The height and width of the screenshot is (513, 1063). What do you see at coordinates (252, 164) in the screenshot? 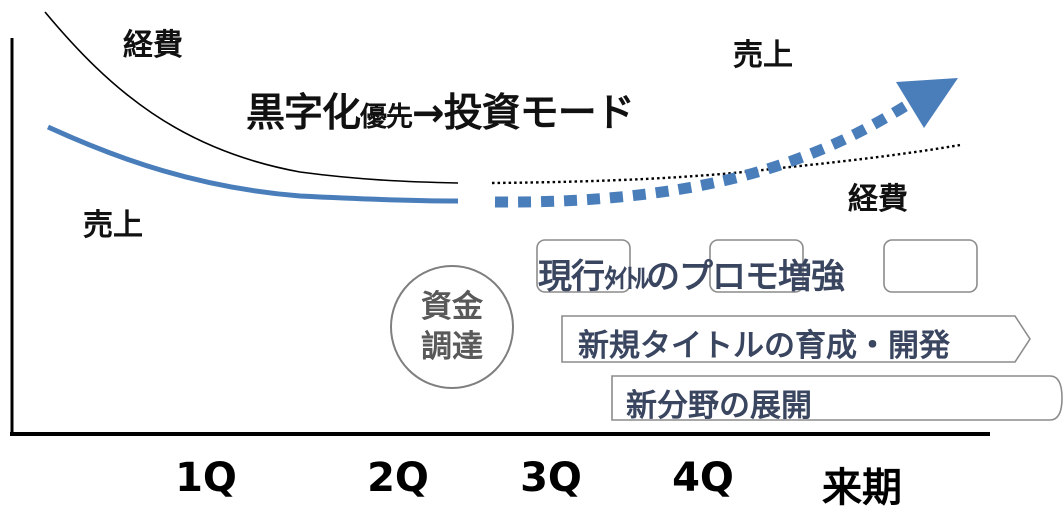
I see `sales-curve-declining` at bounding box center [252, 164].